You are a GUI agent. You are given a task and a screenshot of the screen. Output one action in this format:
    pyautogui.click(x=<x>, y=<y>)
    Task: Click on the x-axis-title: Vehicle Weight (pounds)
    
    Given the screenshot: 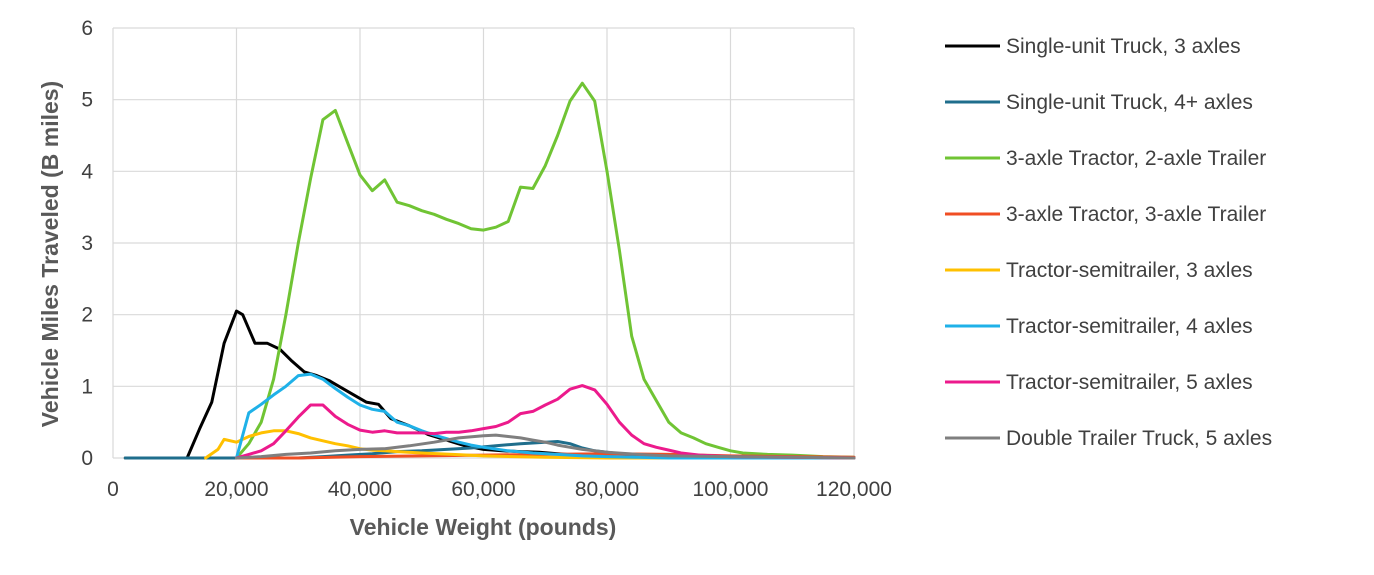 What is the action you would take?
    pyautogui.click(x=483, y=527)
    